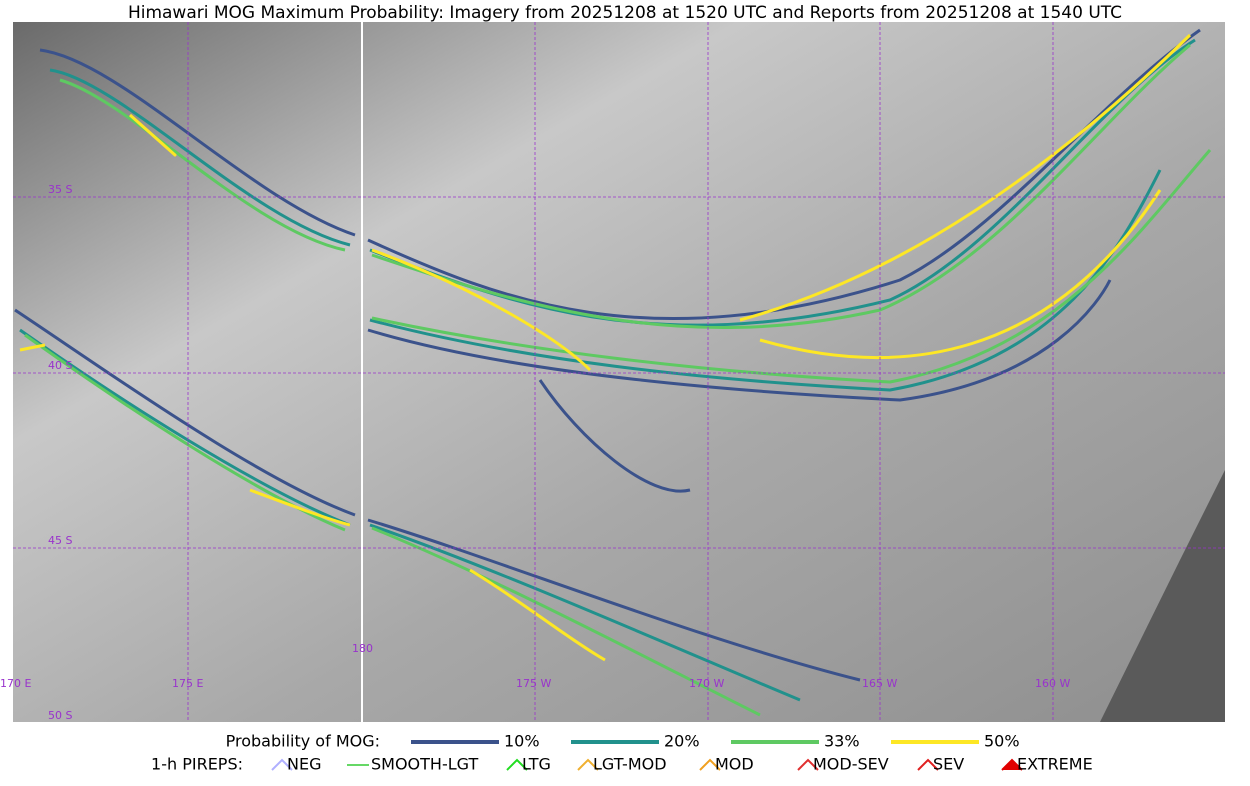 This screenshot has height=786, width=1250. Describe the element at coordinates (187, 683) in the screenshot. I see `lon-label: 175 E` at that location.